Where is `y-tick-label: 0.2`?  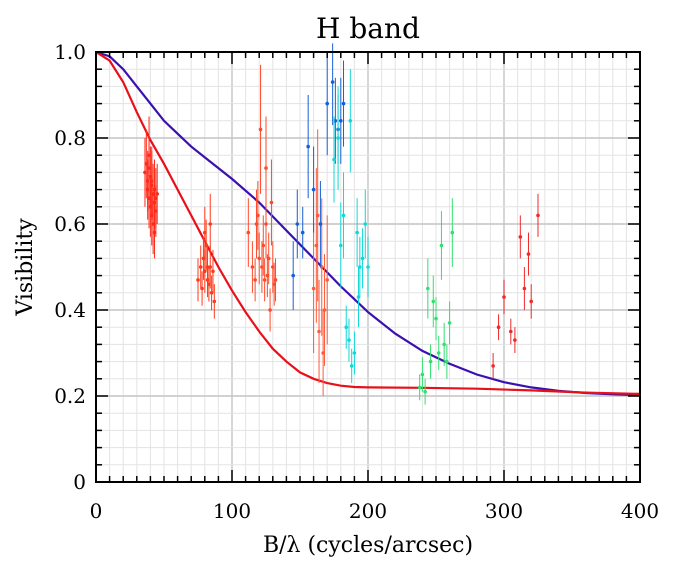 y-tick-label: 0.2 is located at coordinates (70, 396).